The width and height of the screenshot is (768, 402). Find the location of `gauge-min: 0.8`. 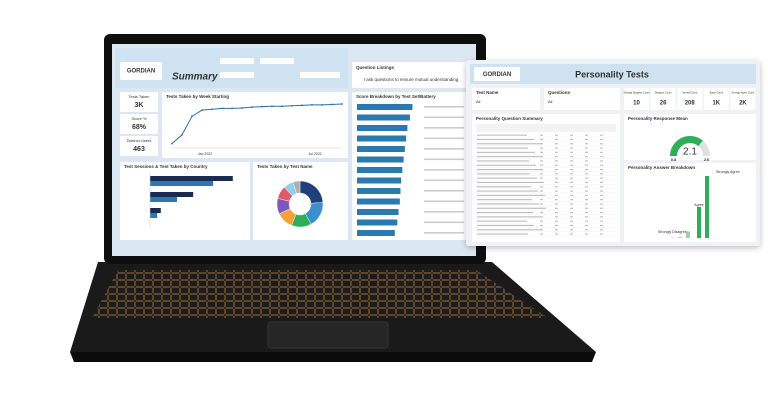

gauge-min: 0.8 is located at coordinates (674, 159).